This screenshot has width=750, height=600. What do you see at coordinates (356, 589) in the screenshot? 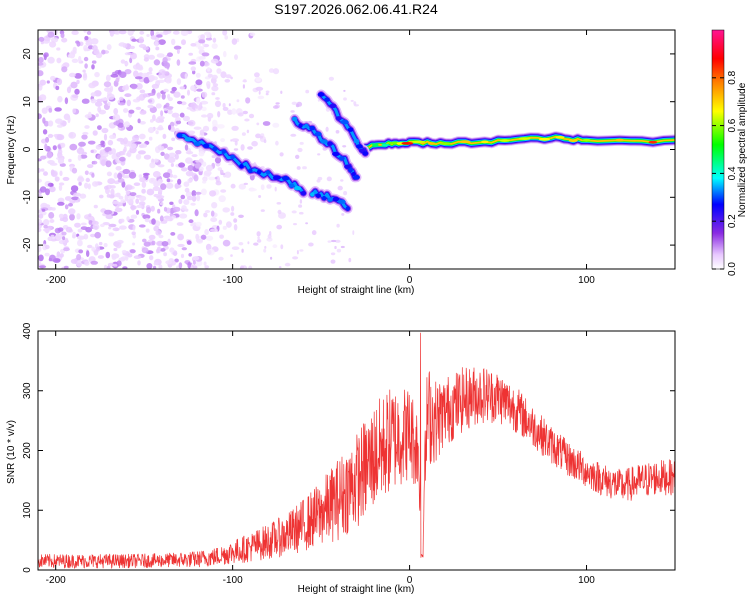
I see `snr-xlabel: Height of straight line (km)` at bounding box center [356, 589].